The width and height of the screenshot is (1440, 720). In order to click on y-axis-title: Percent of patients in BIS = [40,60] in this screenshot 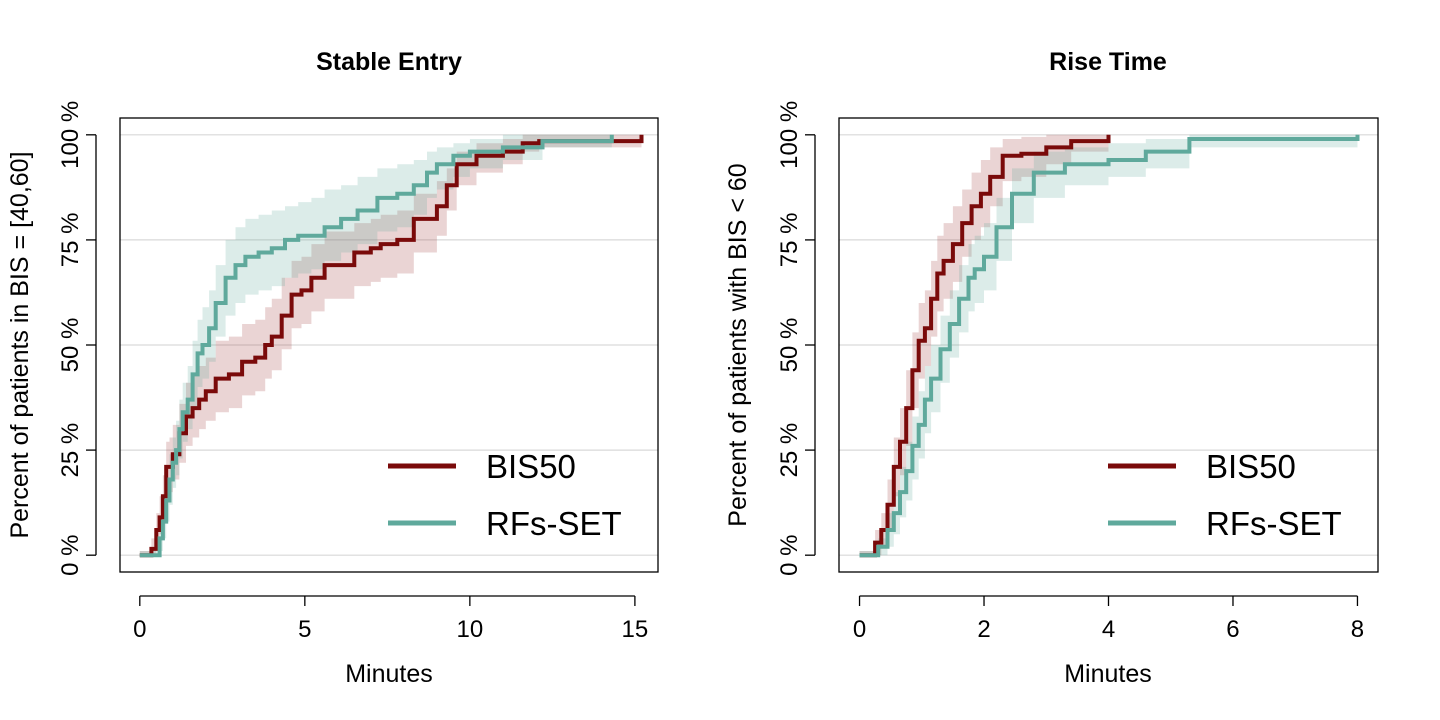, I will do `click(20, 344)`.